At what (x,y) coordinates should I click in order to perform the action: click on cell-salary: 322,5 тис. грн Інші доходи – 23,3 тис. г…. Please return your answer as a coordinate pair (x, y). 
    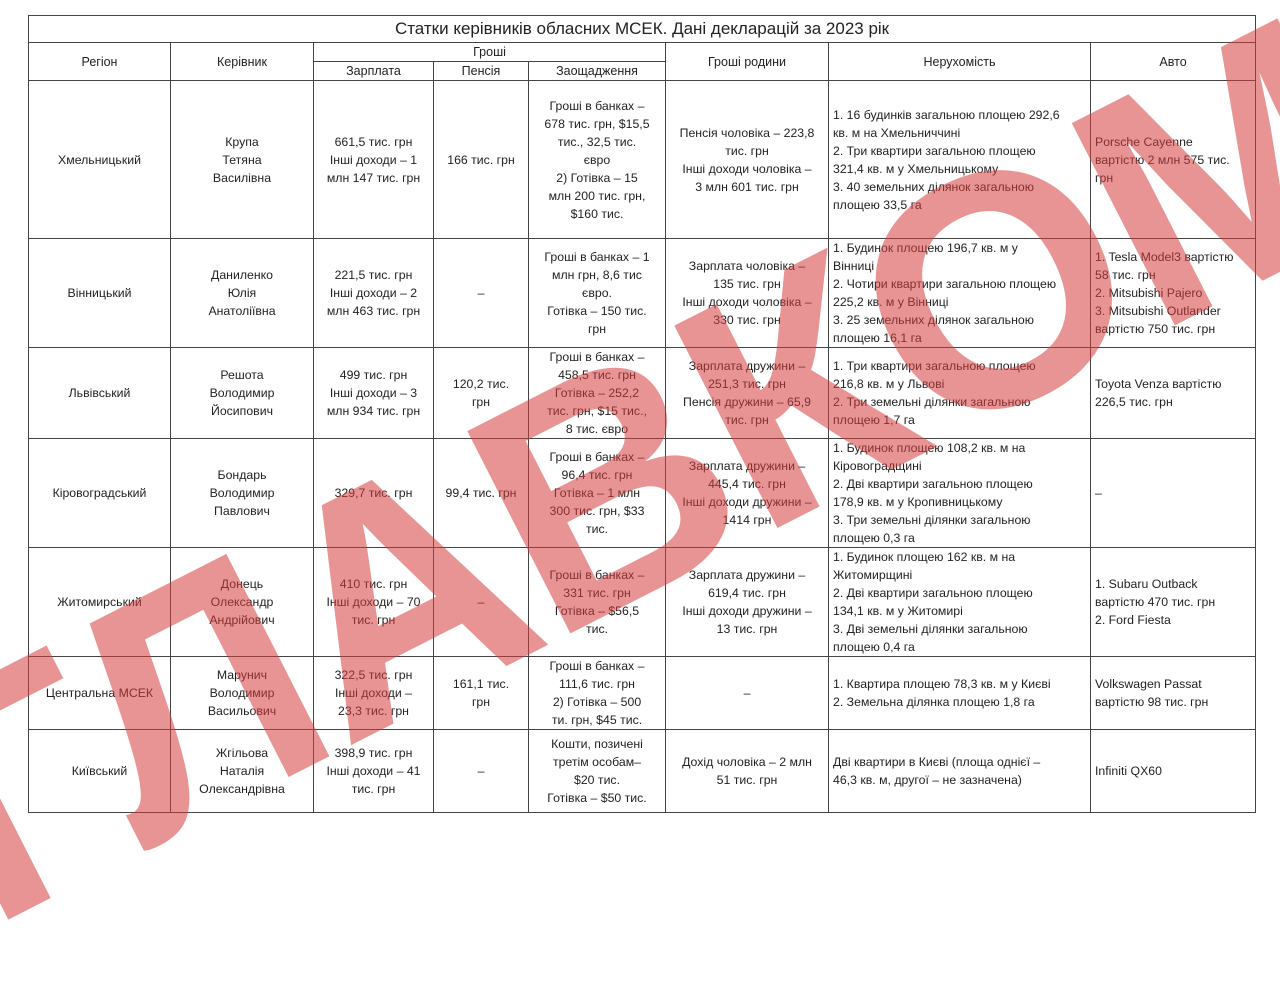
    Looking at the image, I should click on (373, 693).